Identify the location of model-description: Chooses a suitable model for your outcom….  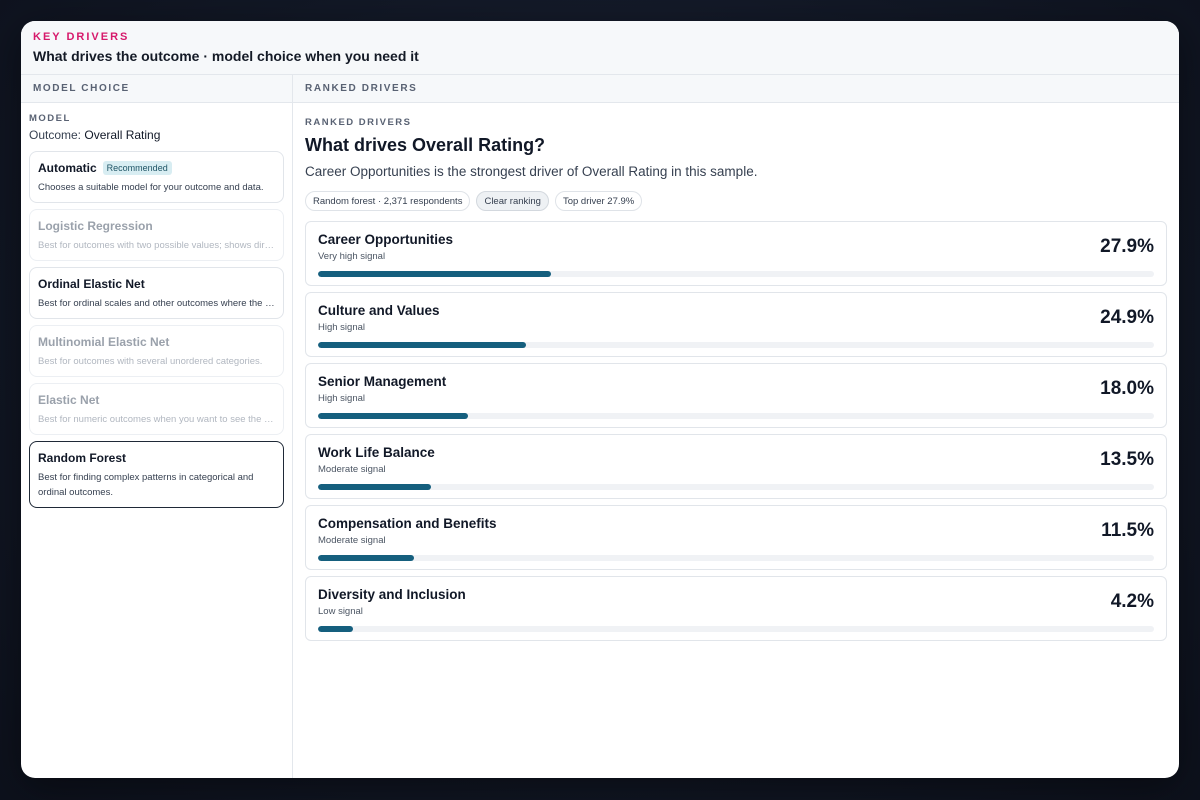
(151, 187).